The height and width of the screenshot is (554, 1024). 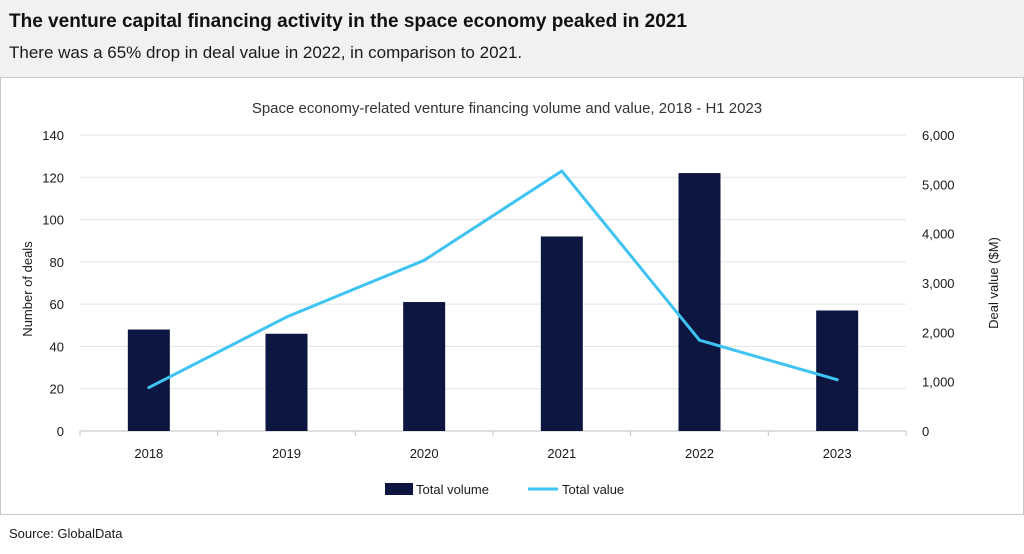 I want to click on right-axis-ticks: 0 1,000 2,000 3,000 4,000 5,000 6,000, so click(x=938, y=283).